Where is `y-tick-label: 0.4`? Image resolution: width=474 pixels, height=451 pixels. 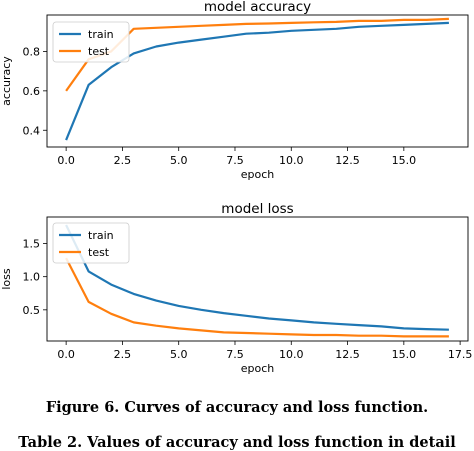 y-tick-label: 0.4 is located at coordinates (32, 130).